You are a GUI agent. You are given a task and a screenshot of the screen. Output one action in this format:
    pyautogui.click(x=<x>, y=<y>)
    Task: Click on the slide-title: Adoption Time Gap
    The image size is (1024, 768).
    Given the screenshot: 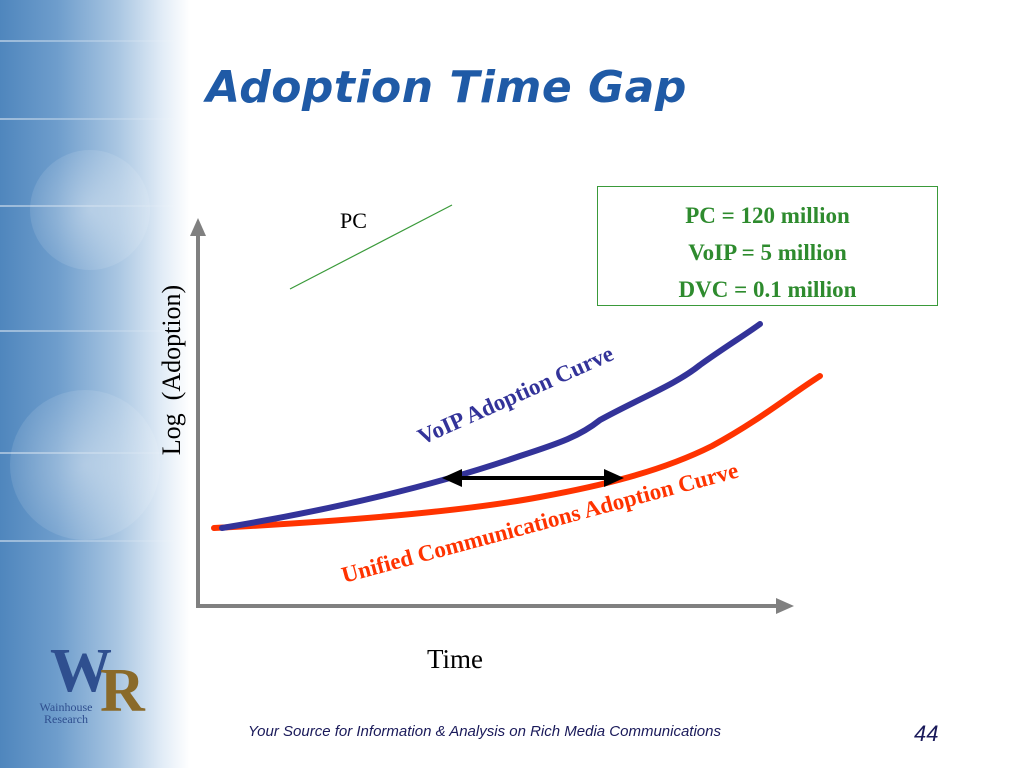 What is the action you would take?
    pyautogui.click(x=446, y=87)
    